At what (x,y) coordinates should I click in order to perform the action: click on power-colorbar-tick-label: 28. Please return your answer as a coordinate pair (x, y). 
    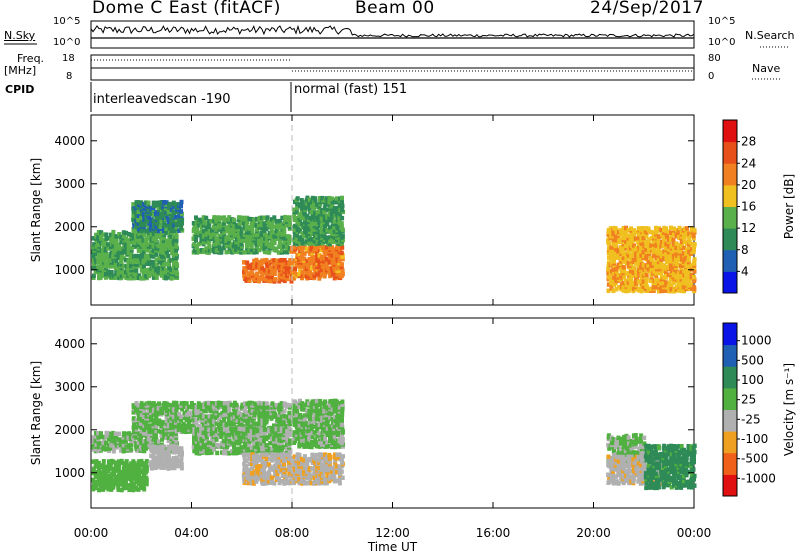
    Looking at the image, I should click on (748, 142).